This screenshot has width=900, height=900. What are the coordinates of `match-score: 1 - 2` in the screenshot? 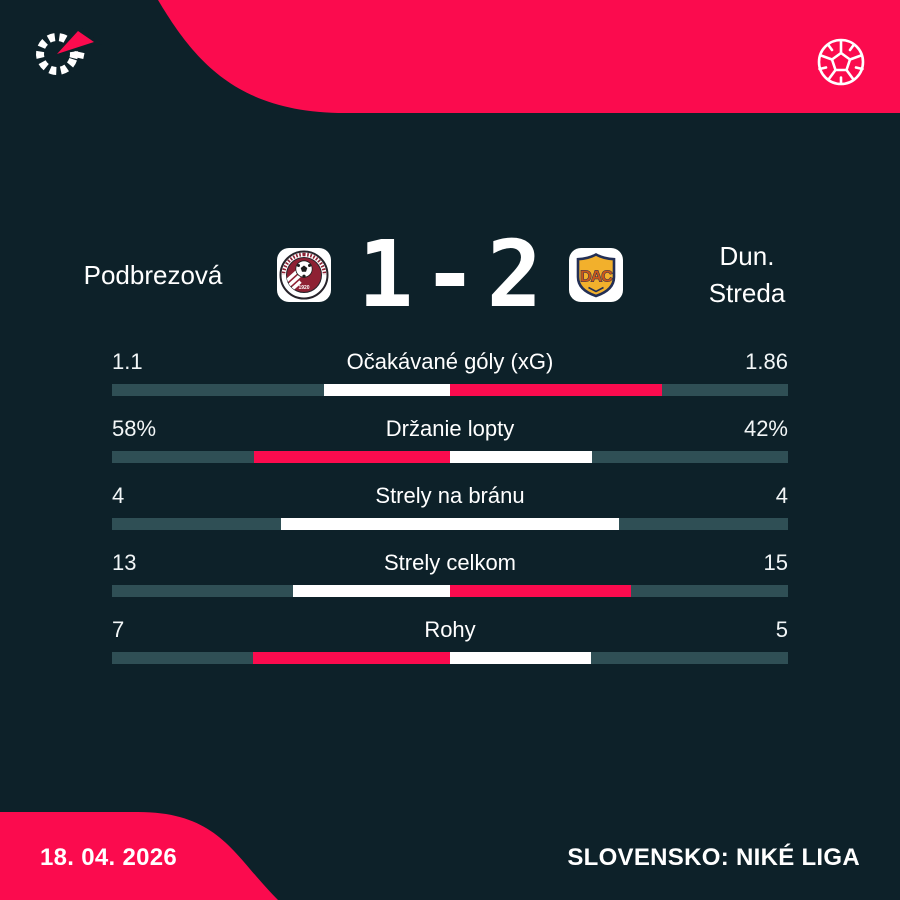 It's located at (450, 275).